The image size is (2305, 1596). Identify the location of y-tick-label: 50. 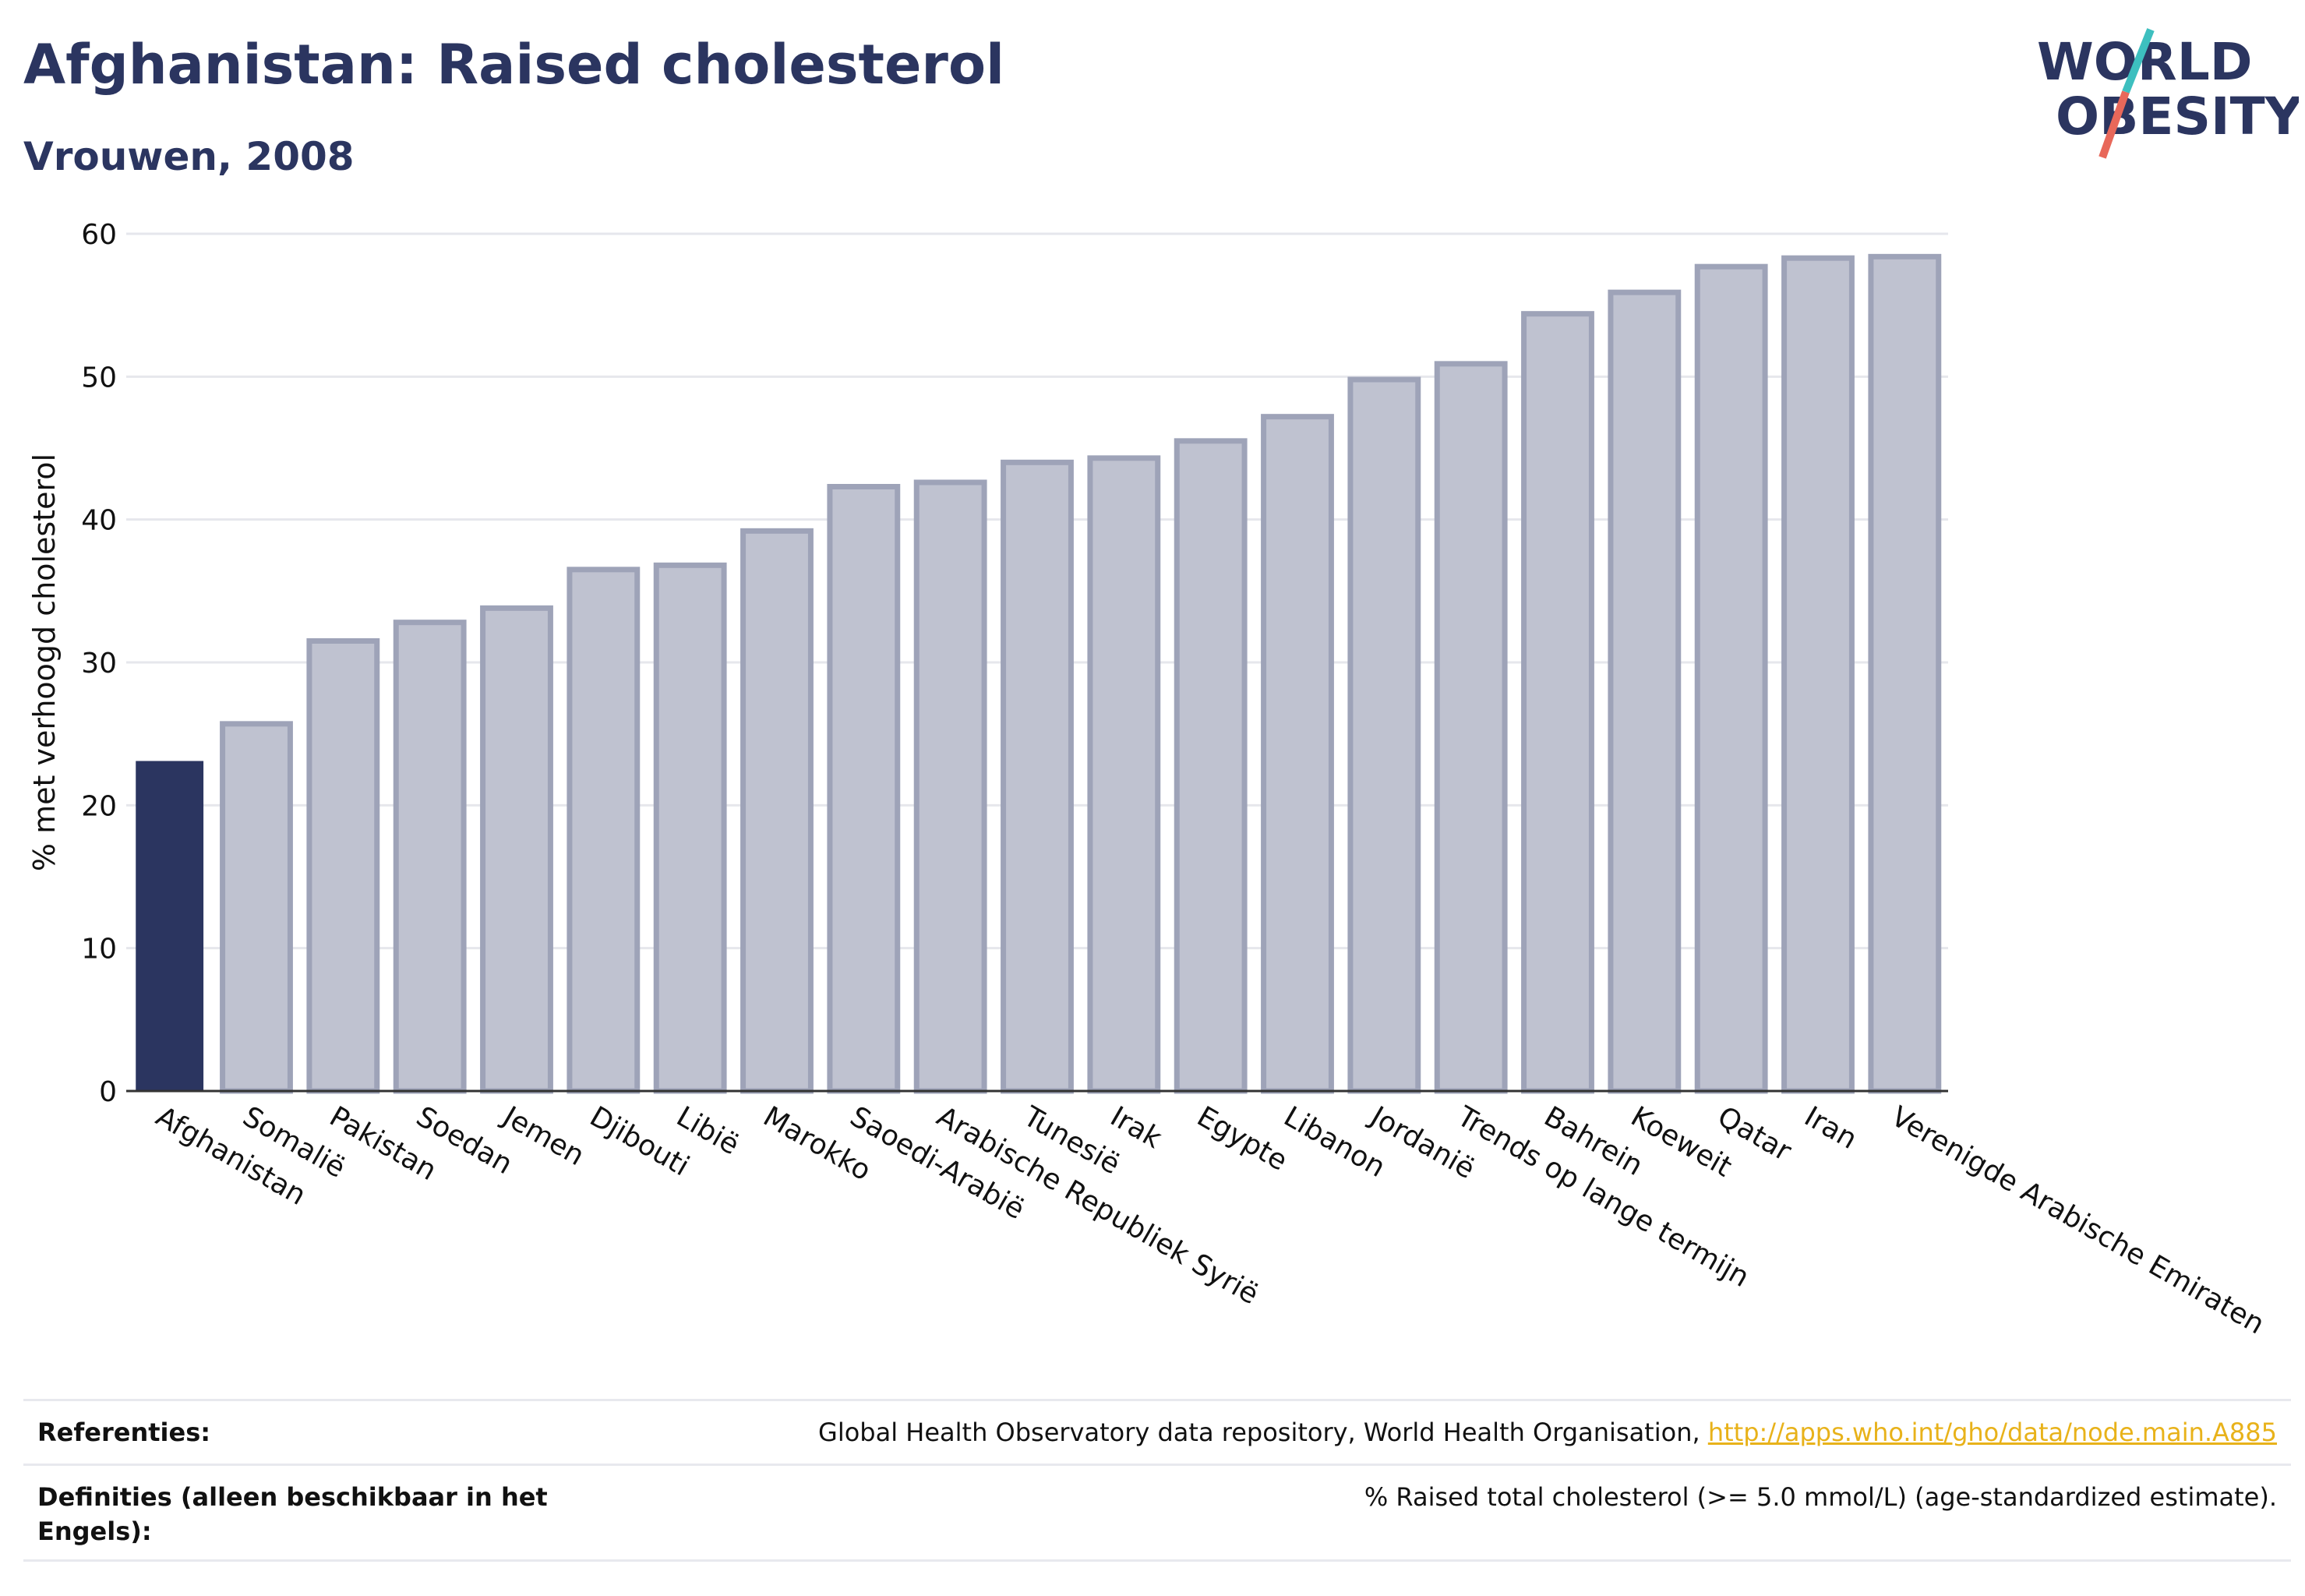
(99, 378).